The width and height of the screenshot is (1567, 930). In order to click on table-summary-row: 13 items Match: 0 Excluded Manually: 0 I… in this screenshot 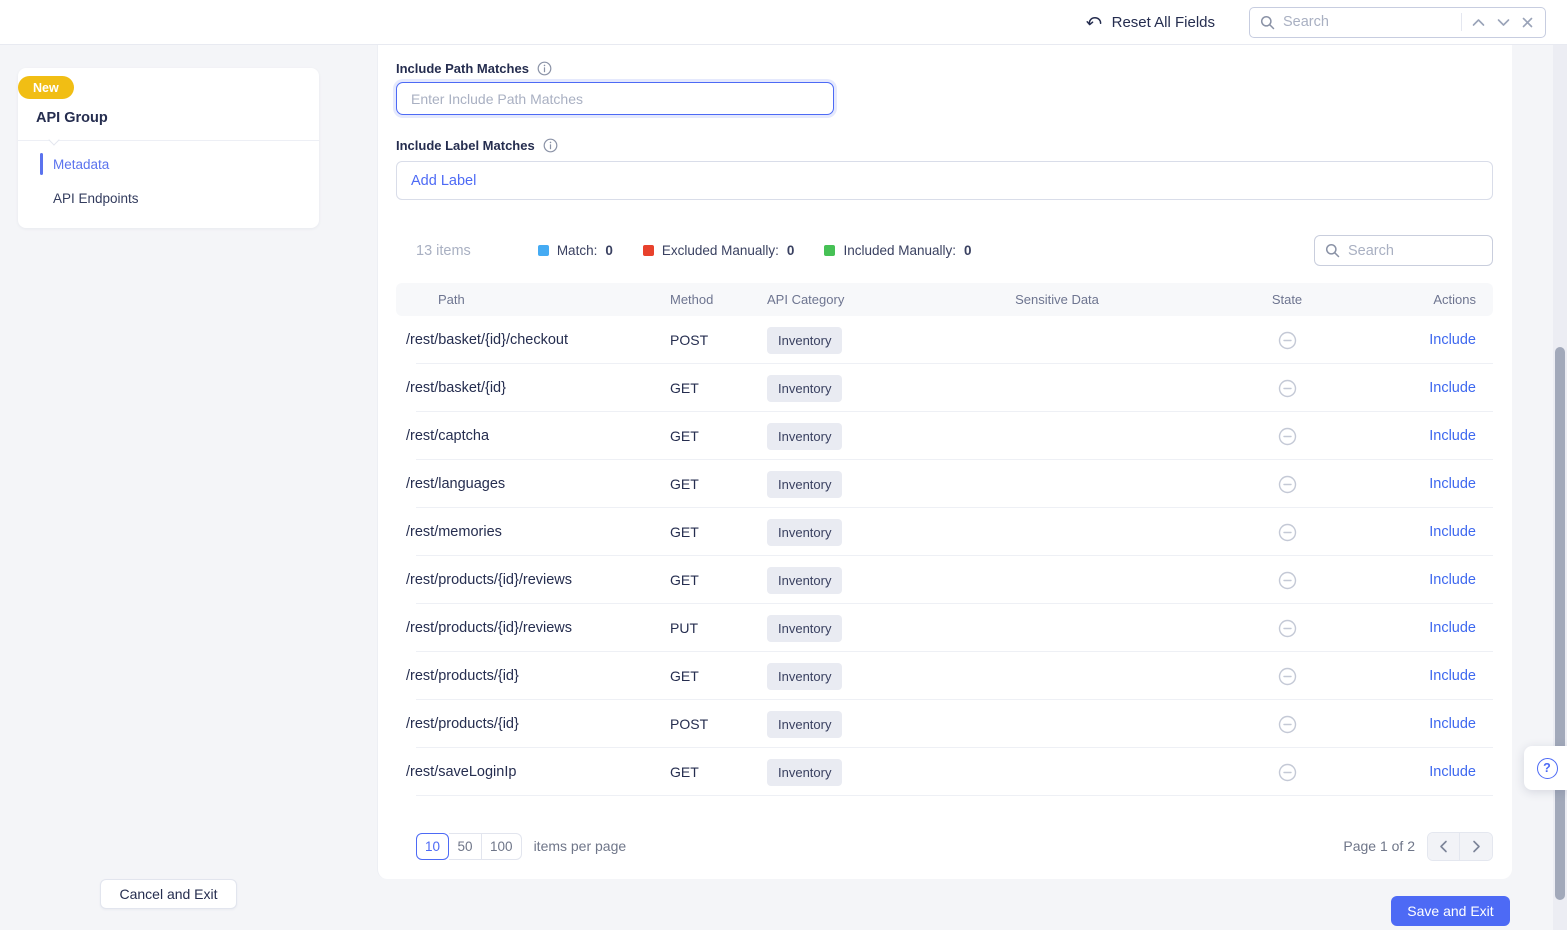, I will do `click(944, 250)`.